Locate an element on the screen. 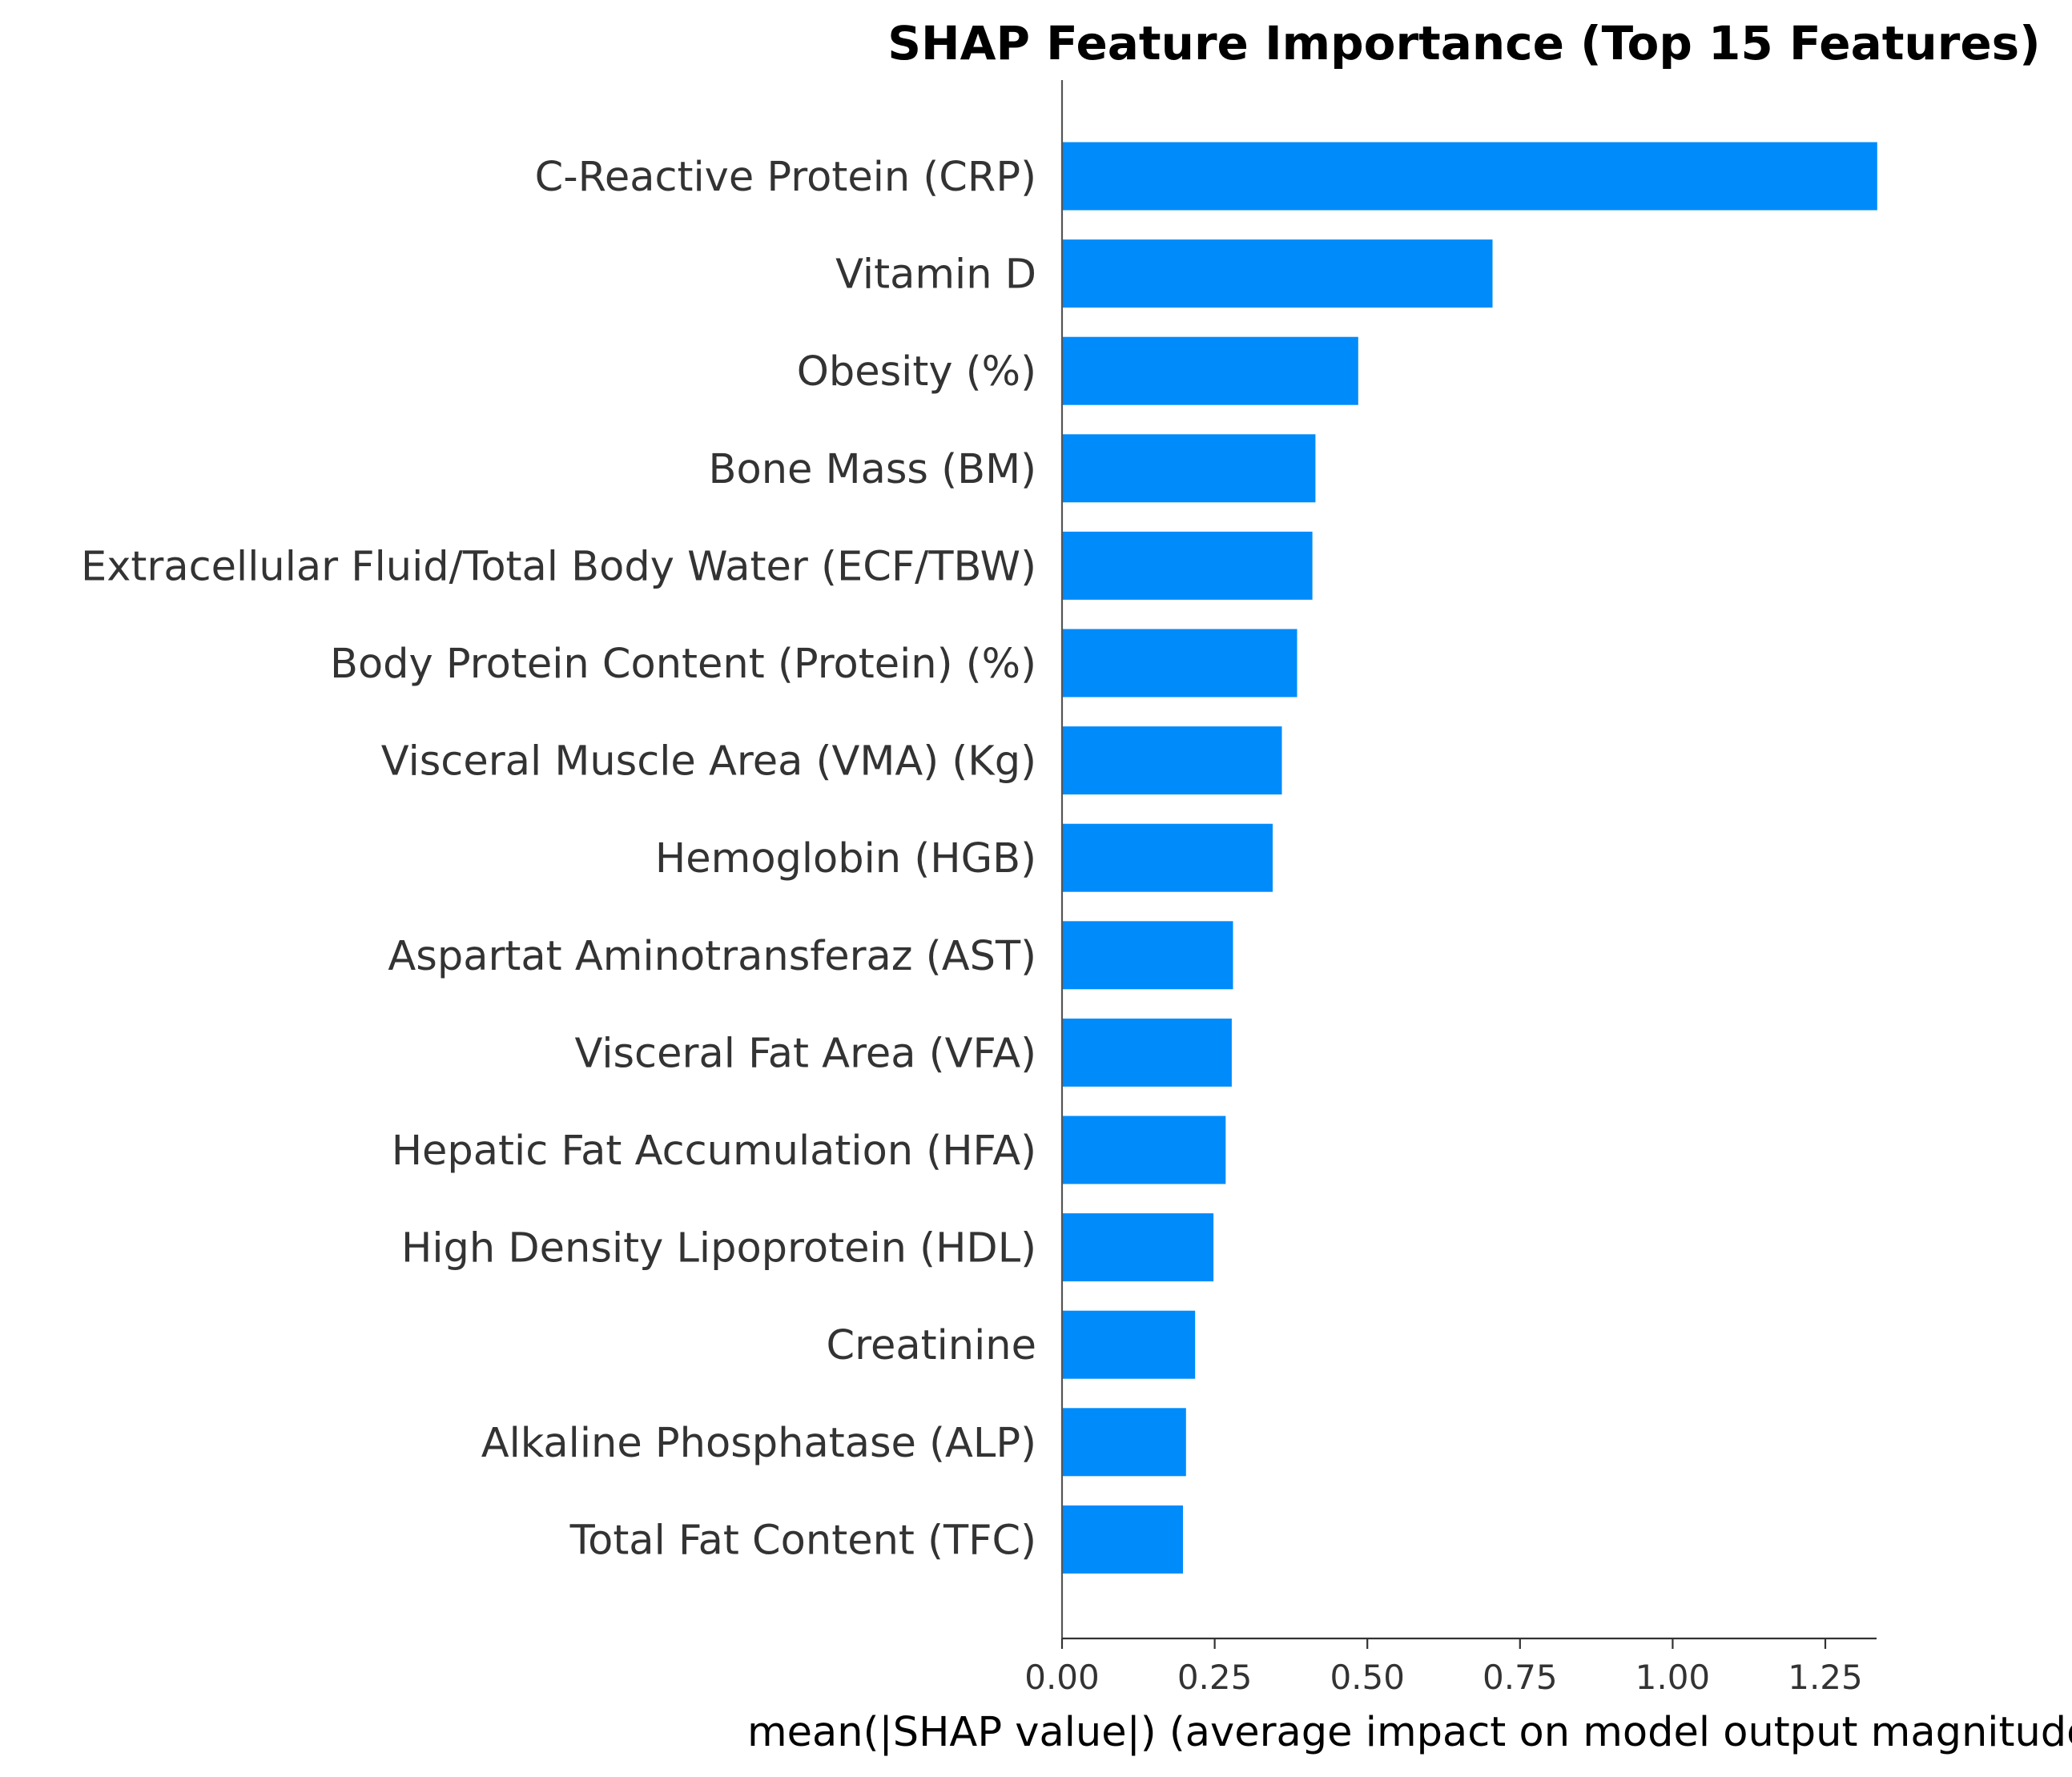 Image resolution: width=2072 pixels, height=1777 pixels. category-label: Body Protein Content (Protein) (%) is located at coordinates (683, 664).